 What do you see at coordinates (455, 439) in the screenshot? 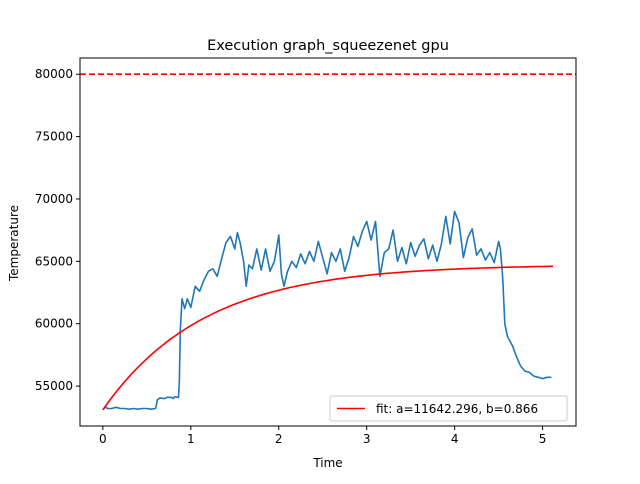
I see `x-tick-label: 4` at bounding box center [455, 439].